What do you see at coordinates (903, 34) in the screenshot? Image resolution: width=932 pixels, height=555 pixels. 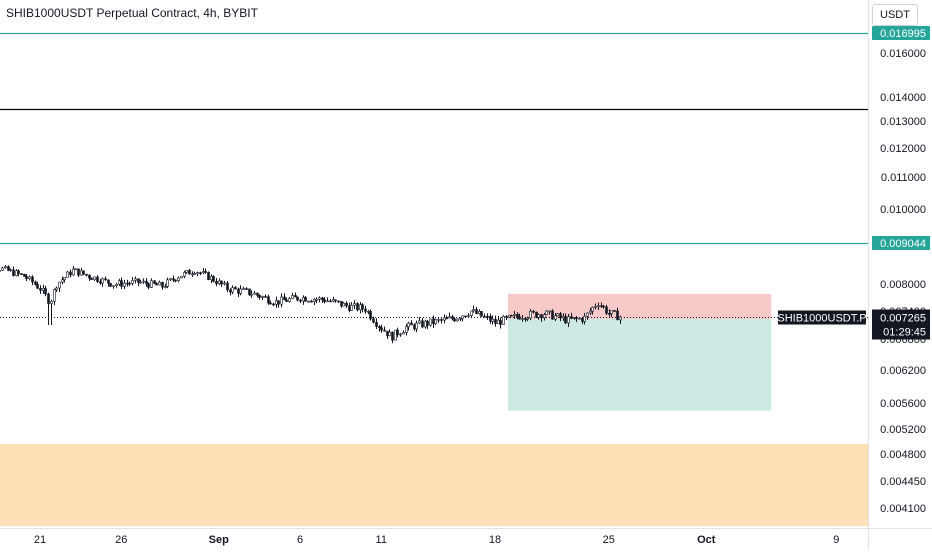 I see `line-price-text-0: 0.016995` at bounding box center [903, 34].